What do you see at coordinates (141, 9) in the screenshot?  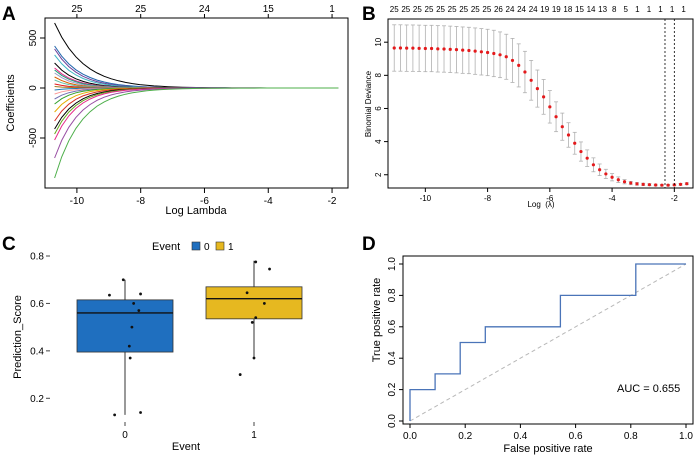 I see `a-toptick-label-1: 25` at bounding box center [141, 9].